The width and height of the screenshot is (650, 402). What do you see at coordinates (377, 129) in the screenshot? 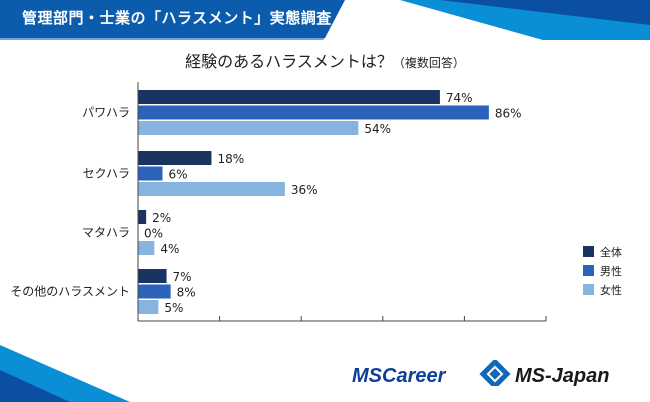
I see `data-label: 54%` at bounding box center [377, 129].